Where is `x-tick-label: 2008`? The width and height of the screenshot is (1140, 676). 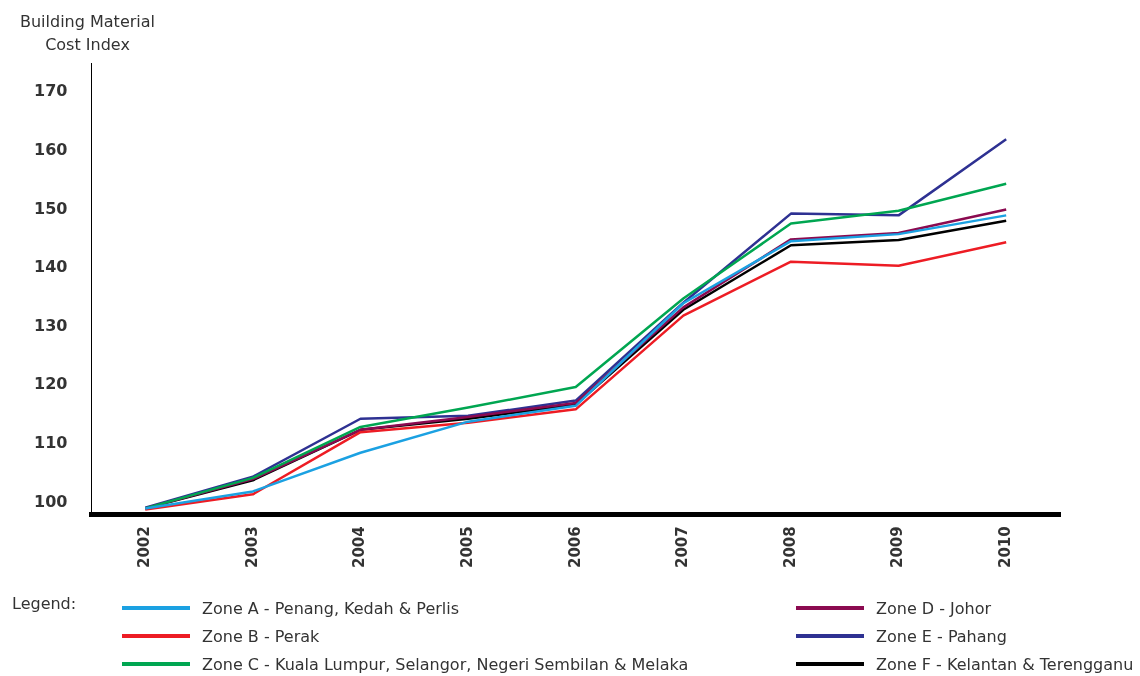 x-tick-label: 2008 is located at coordinates (789, 547).